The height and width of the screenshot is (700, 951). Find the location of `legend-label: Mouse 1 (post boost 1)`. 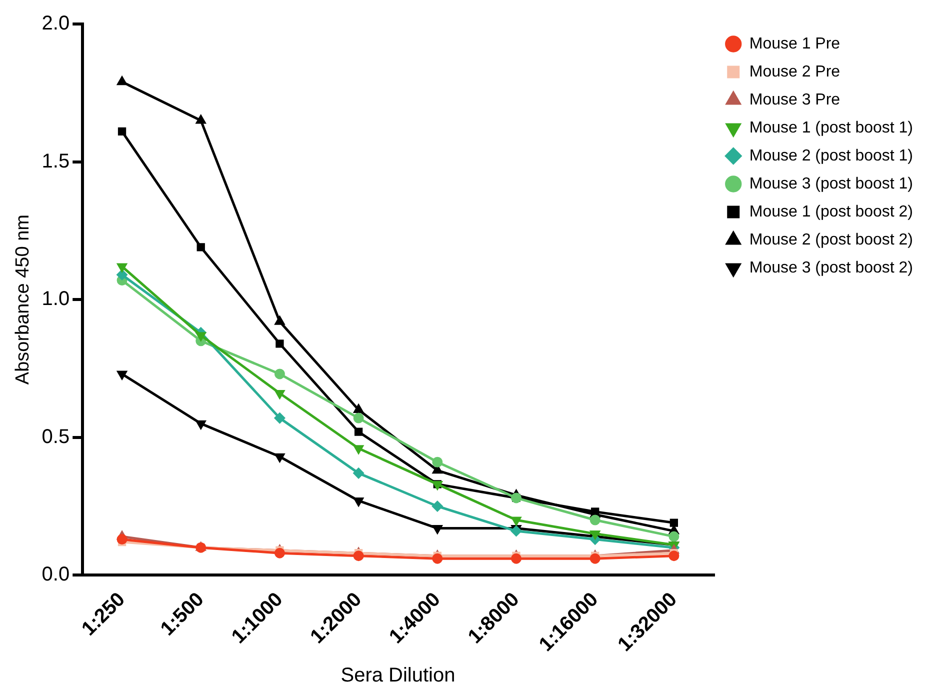

legend-label: Mouse 1 (post boost 1) is located at coordinates (831, 127).